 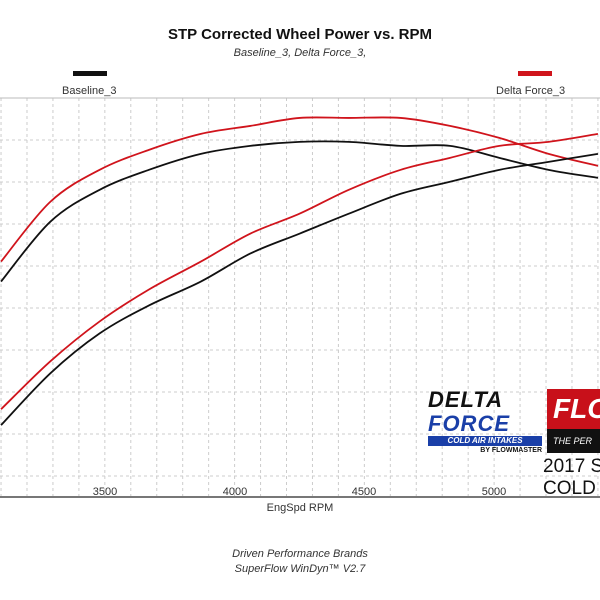 I want to click on legend-swatch-delta-force, so click(x=535, y=73).